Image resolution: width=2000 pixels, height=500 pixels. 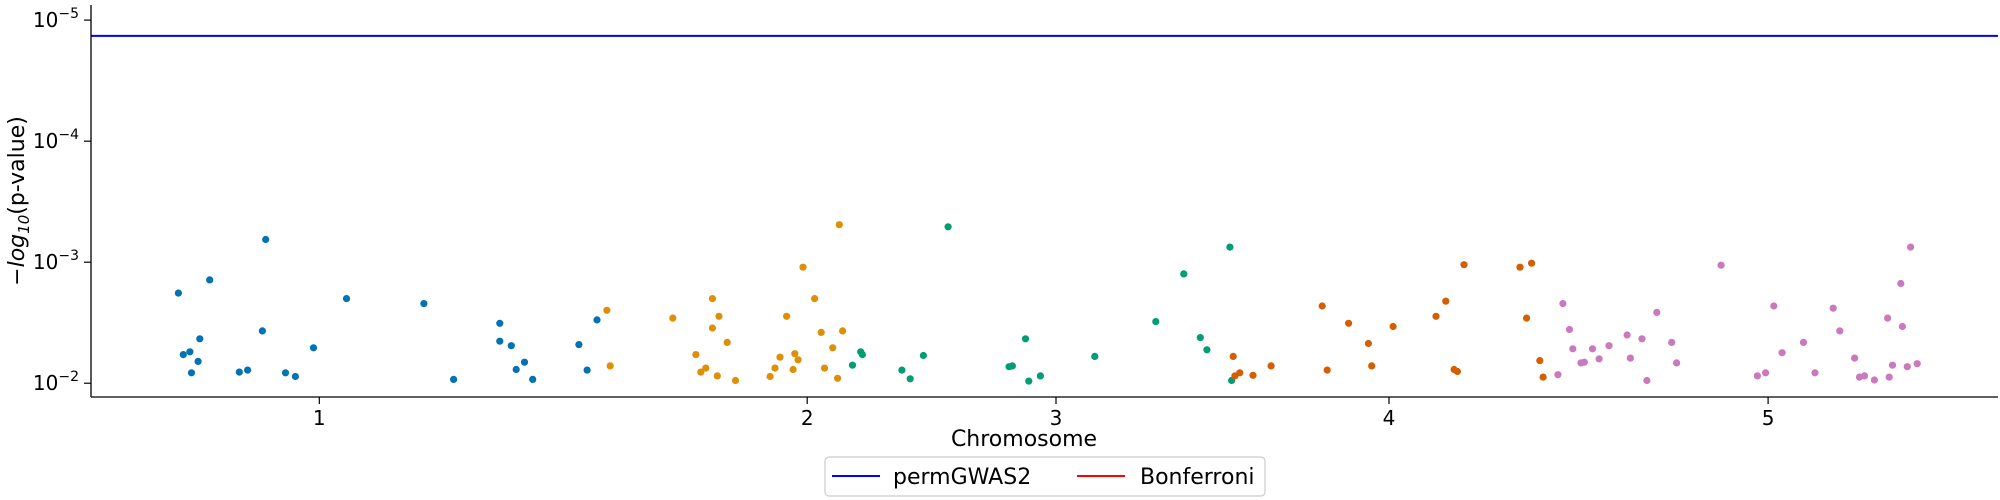 I want to click on x-tick-label-5: 5, so click(x=1768, y=418).